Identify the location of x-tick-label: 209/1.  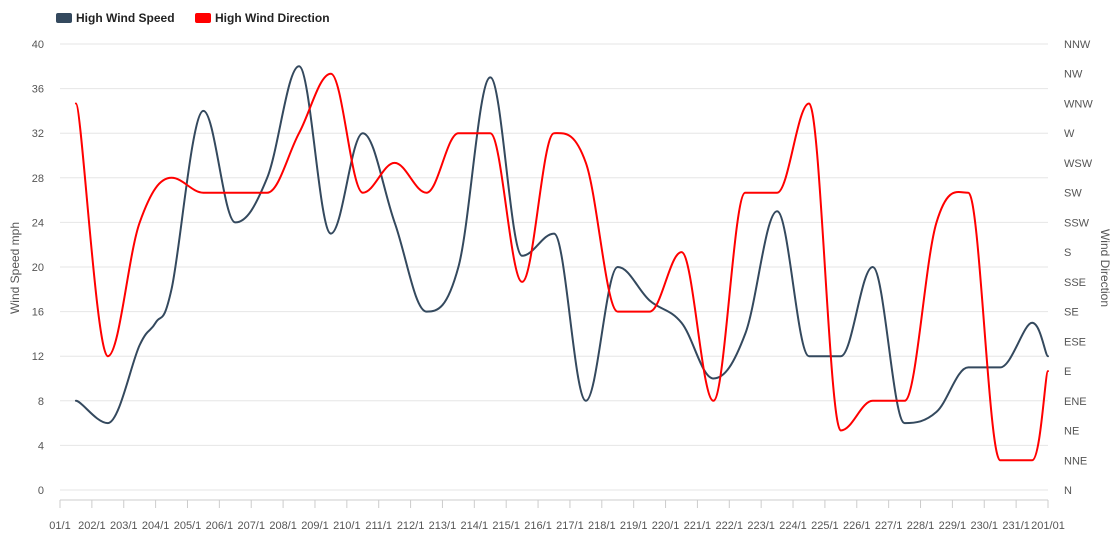
(315, 526).